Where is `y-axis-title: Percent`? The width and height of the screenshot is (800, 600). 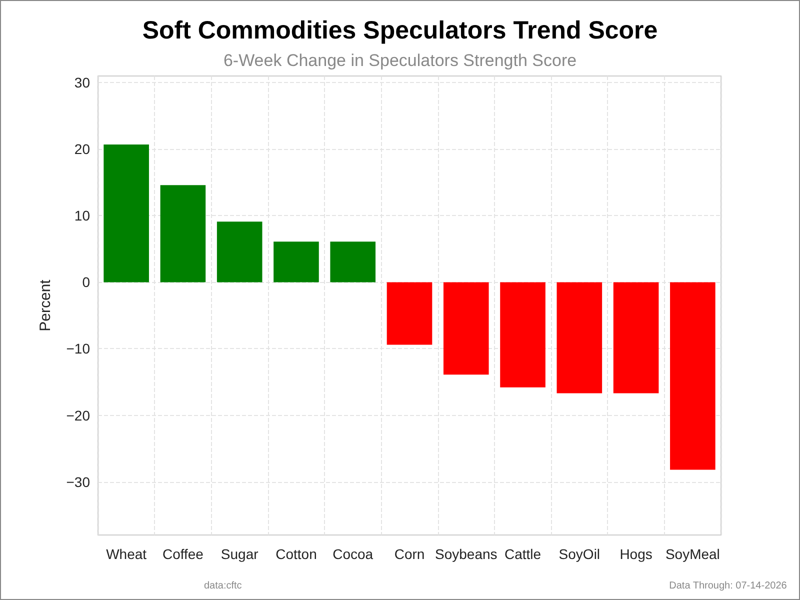 y-axis-title: Percent is located at coordinates (45, 305).